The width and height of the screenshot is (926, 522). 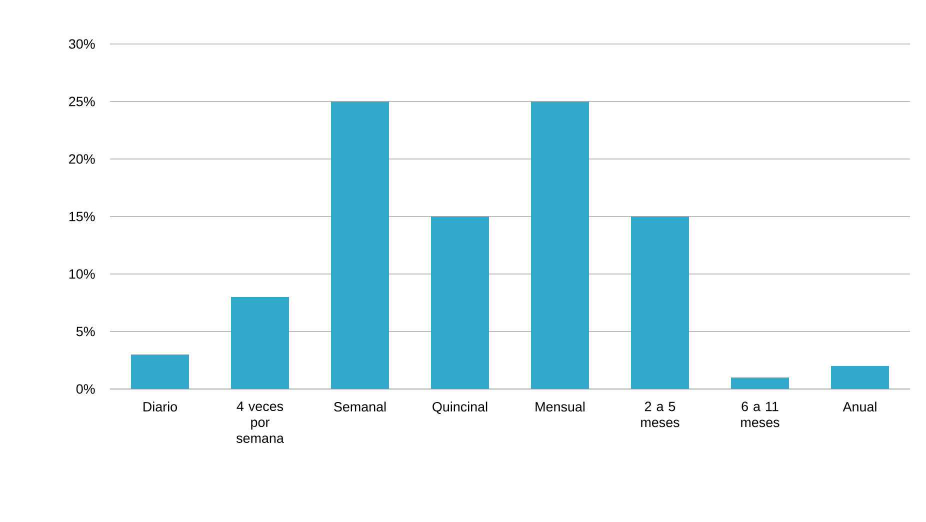 I want to click on y-tick-label: 0%, so click(x=85, y=389).